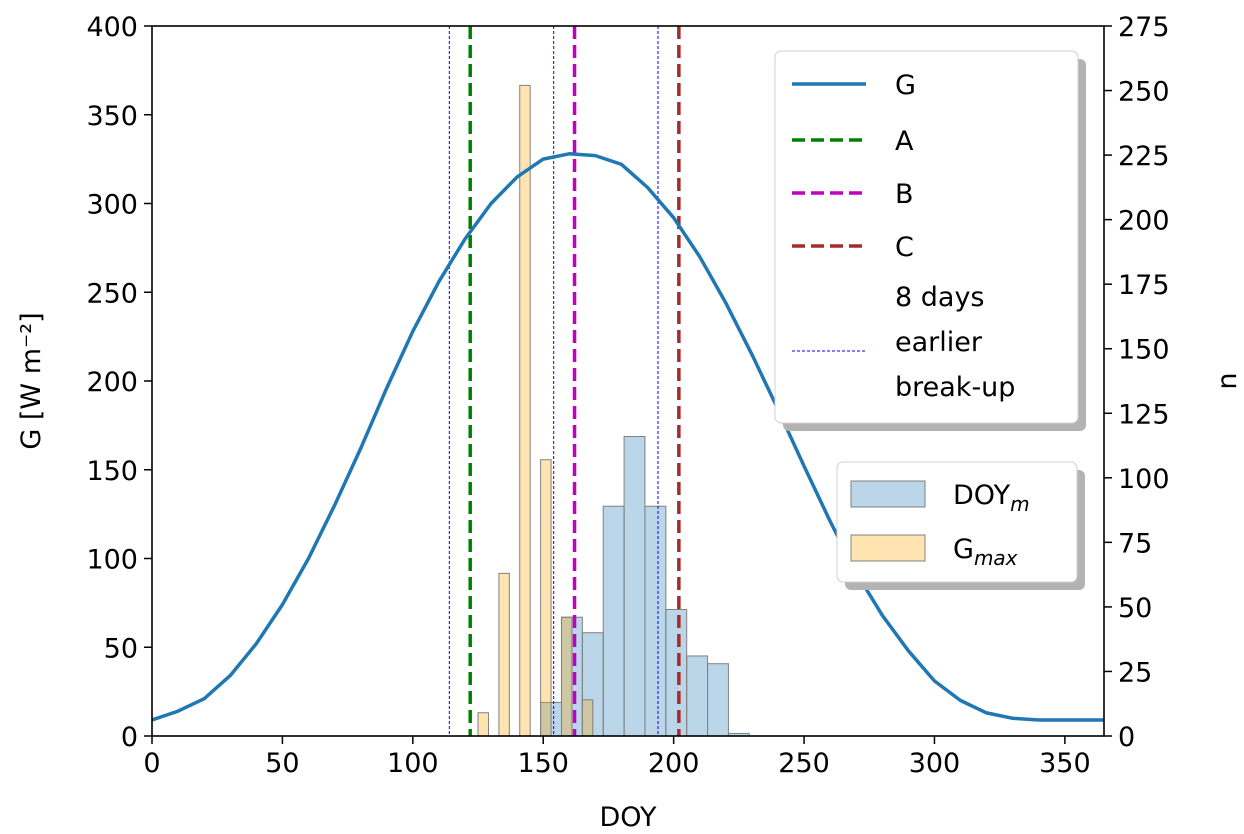 This screenshot has width=1244, height=834. Describe the element at coordinates (413, 763) in the screenshot. I see `x-tick-label: 100` at that location.